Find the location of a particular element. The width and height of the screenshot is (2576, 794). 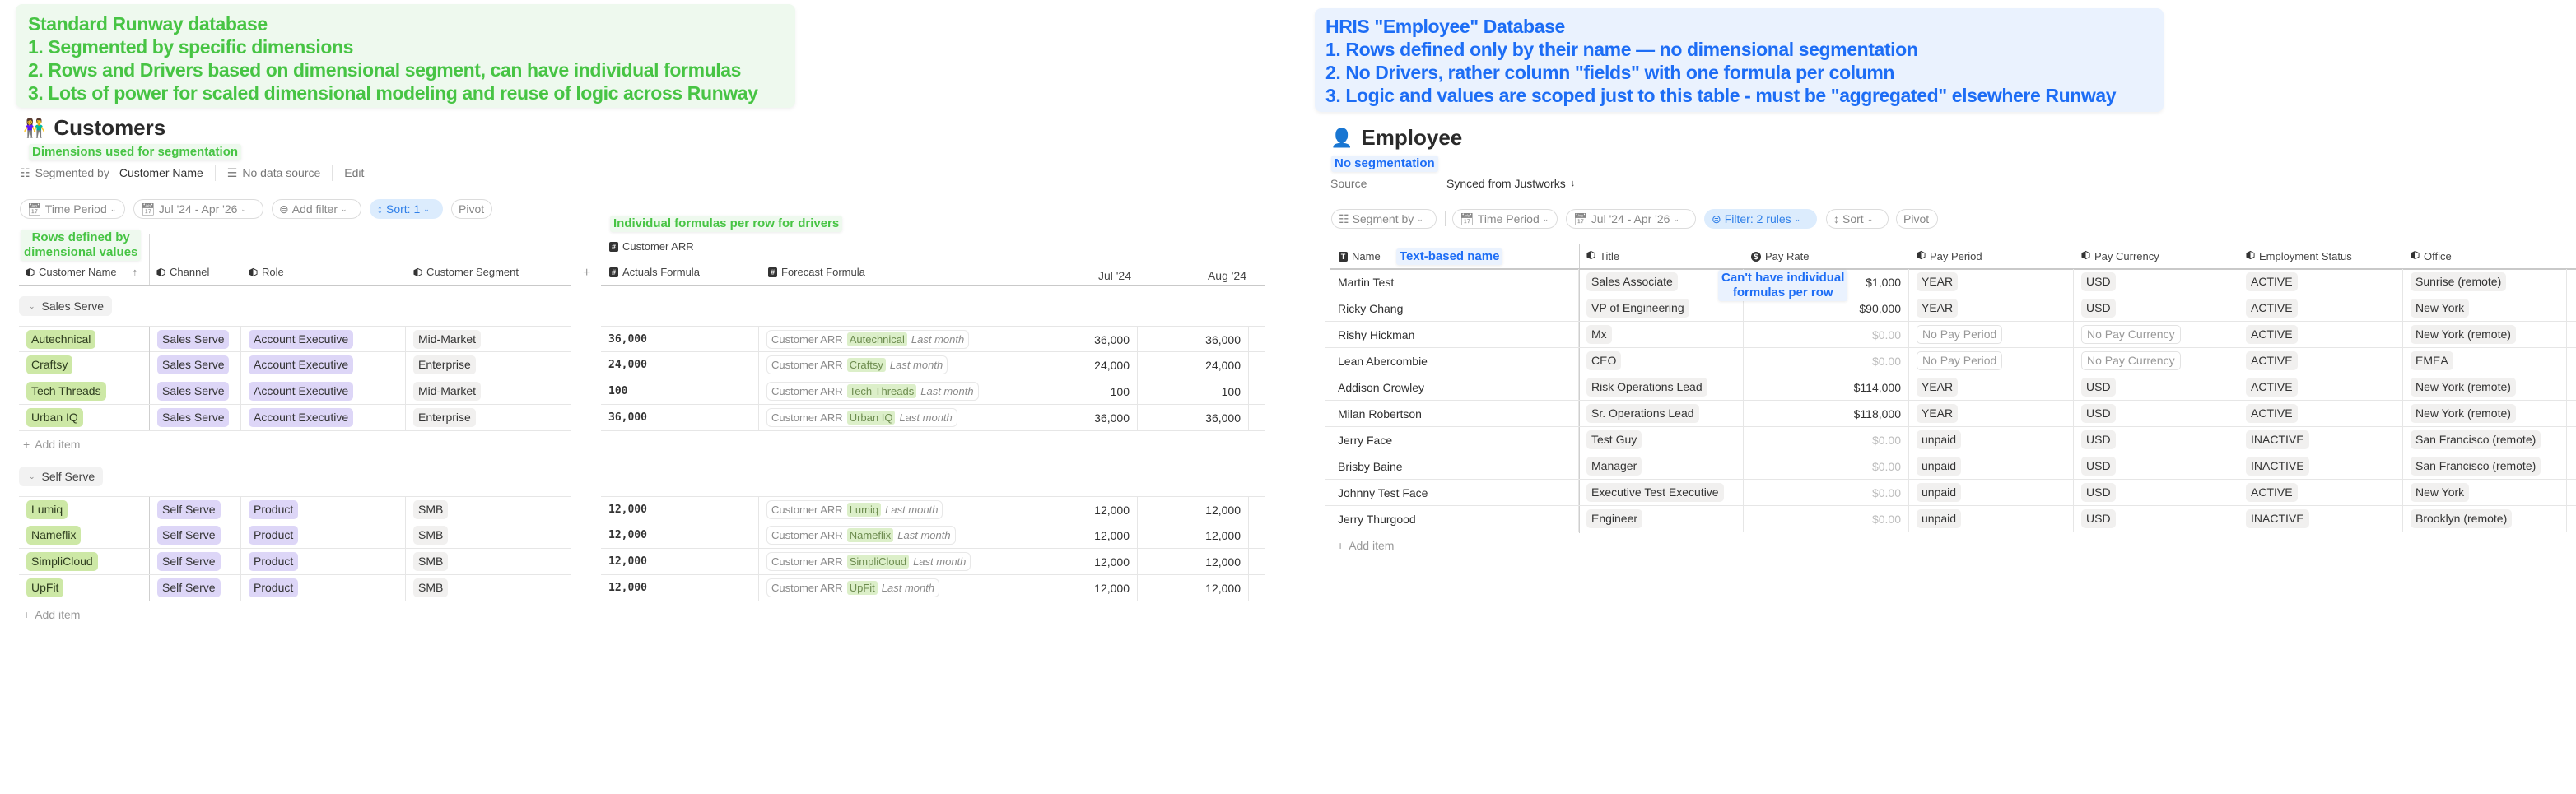

cell-office: San Francisco (remote) is located at coordinates (2485, 440).